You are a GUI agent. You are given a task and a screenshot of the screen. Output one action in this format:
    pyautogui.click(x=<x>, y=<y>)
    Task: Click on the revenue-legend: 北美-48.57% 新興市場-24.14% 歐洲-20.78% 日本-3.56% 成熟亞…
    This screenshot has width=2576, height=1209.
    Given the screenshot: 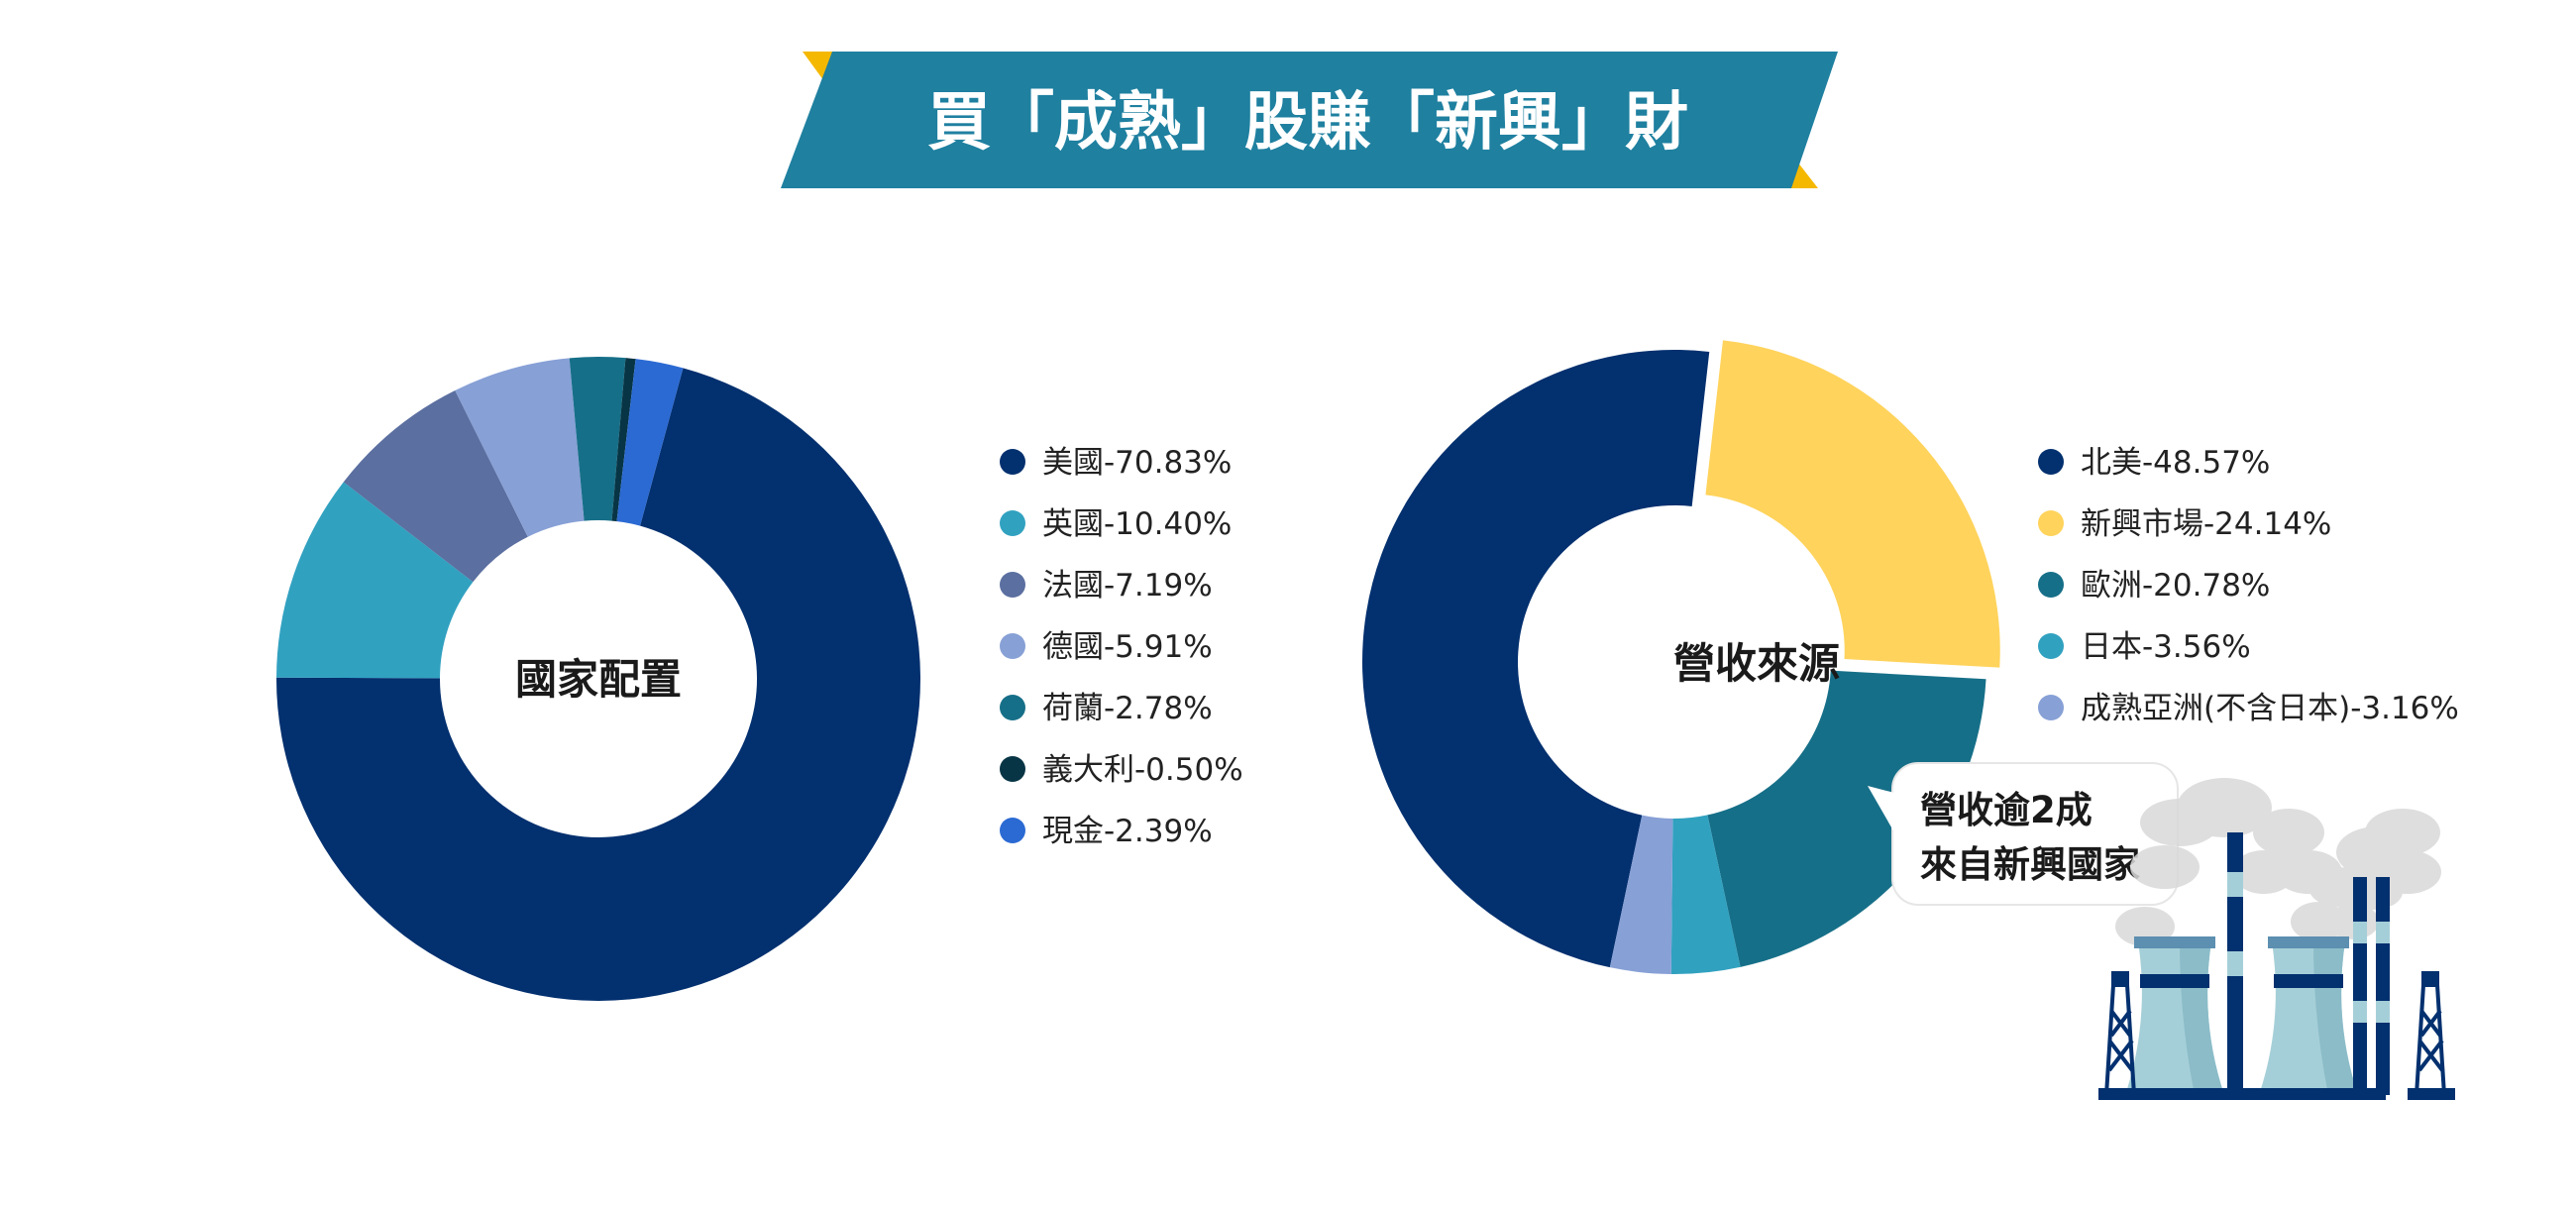 What is the action you would take?
    pyautogui.click(x=2248, y=585)
    